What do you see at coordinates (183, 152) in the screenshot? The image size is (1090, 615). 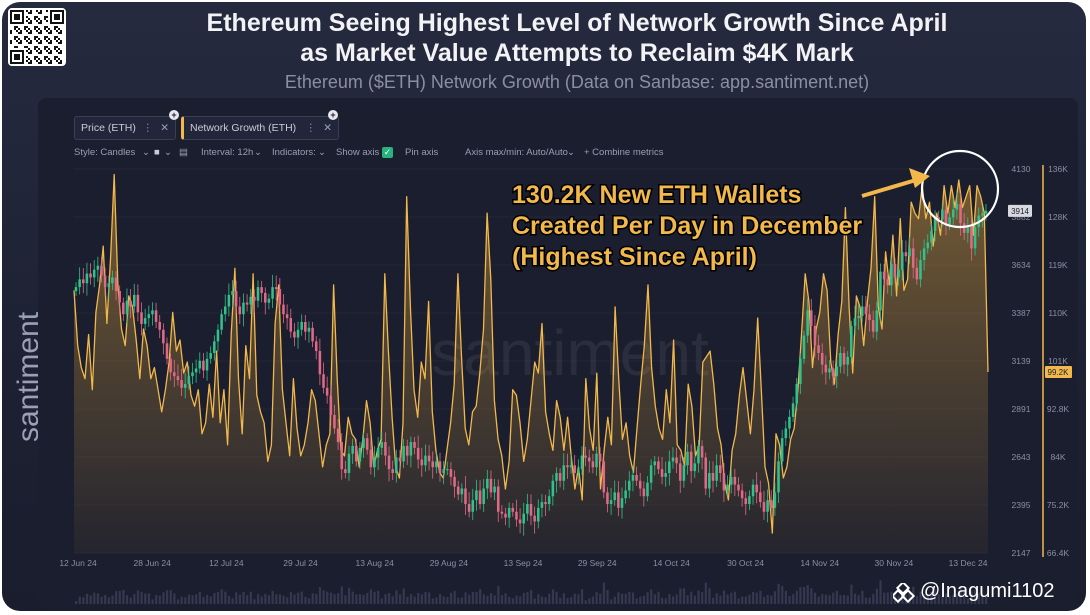 I see `calendar-icon: ▤` at bounding box center [183, 152].